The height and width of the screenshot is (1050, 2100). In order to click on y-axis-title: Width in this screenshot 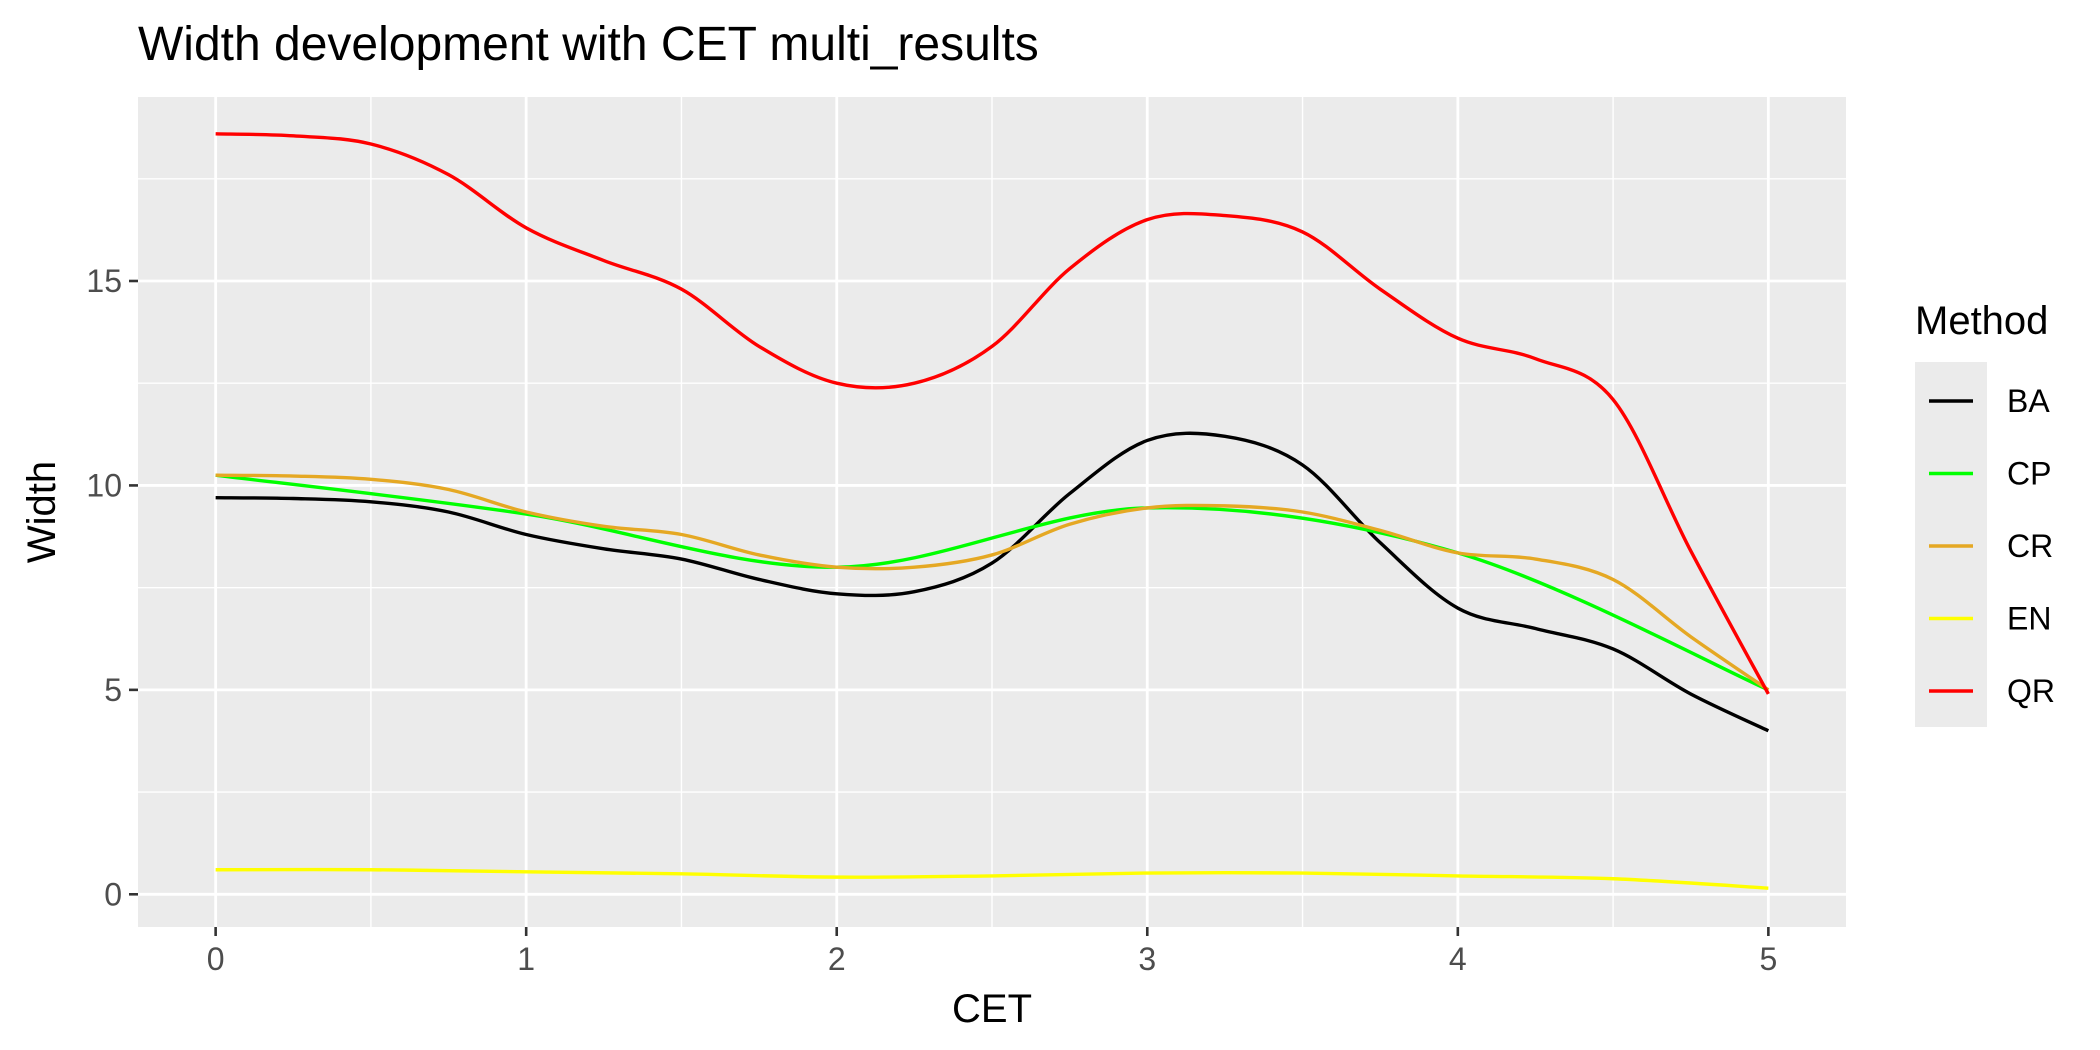, I will do `click(42, 512)`.